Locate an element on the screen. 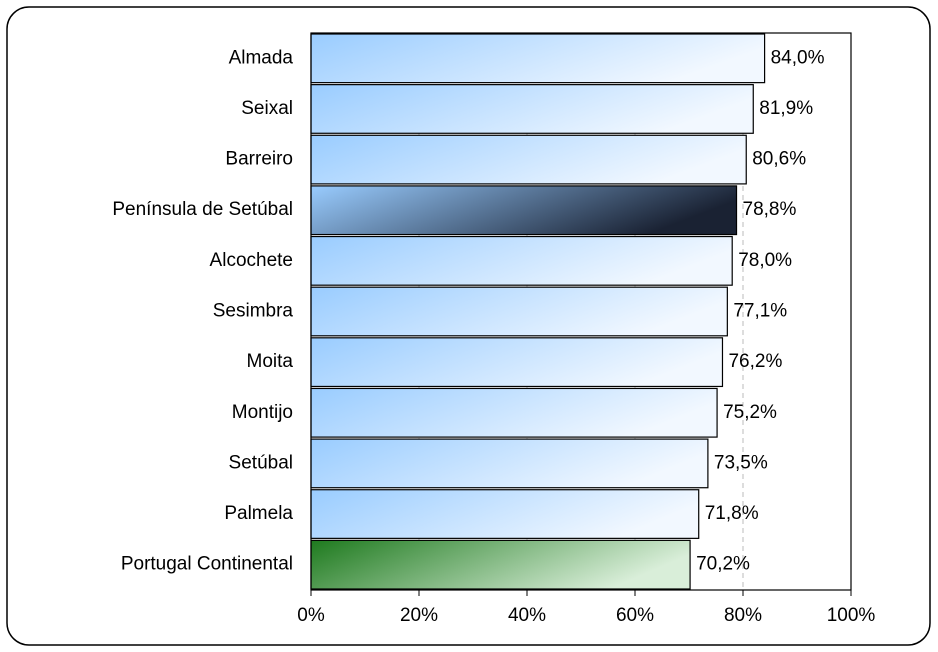 The height and width of the screenshot is (652, 938). value-label: 76,2% is located at coordinates (755, 361).